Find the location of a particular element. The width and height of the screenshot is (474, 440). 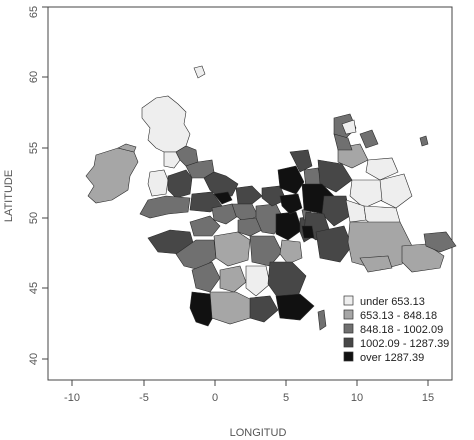

region-poitou is located at coordinates (206, 277).